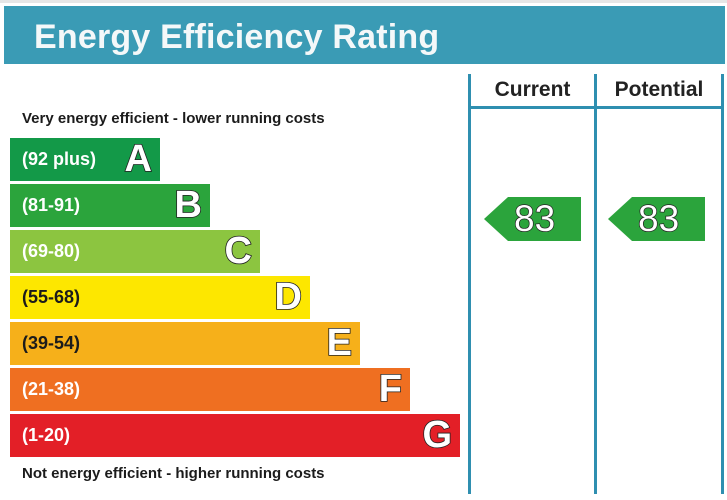 The width and height of the screenshot is (727, 500). I want to click on band-range-label: (39-54), so click(51, 343).